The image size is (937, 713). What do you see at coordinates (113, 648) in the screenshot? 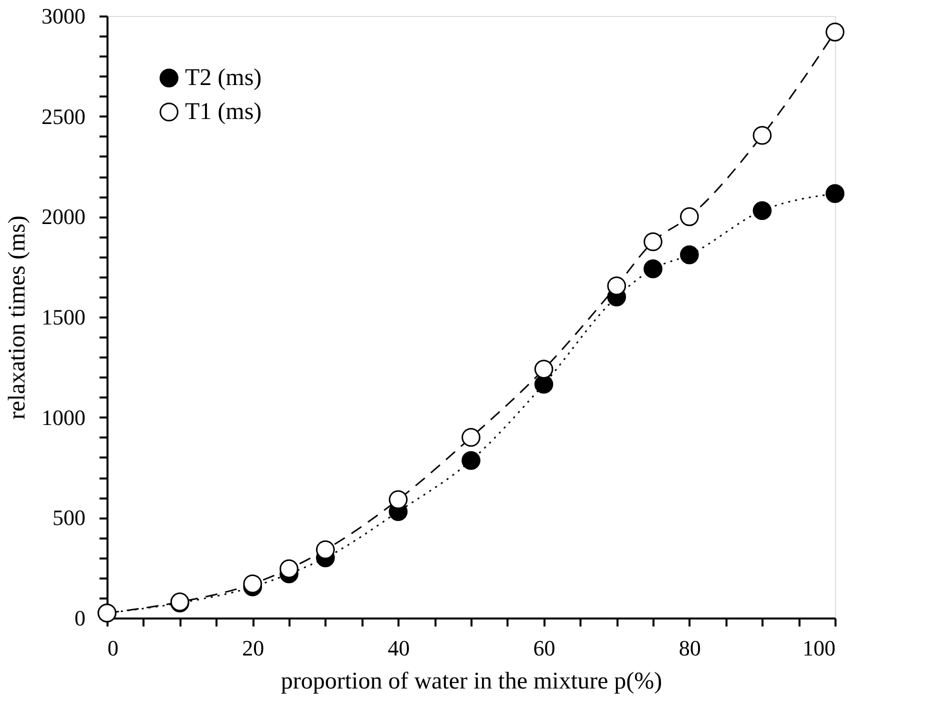
I see `x-tick-label: 0` at bounding box center [113, 648].